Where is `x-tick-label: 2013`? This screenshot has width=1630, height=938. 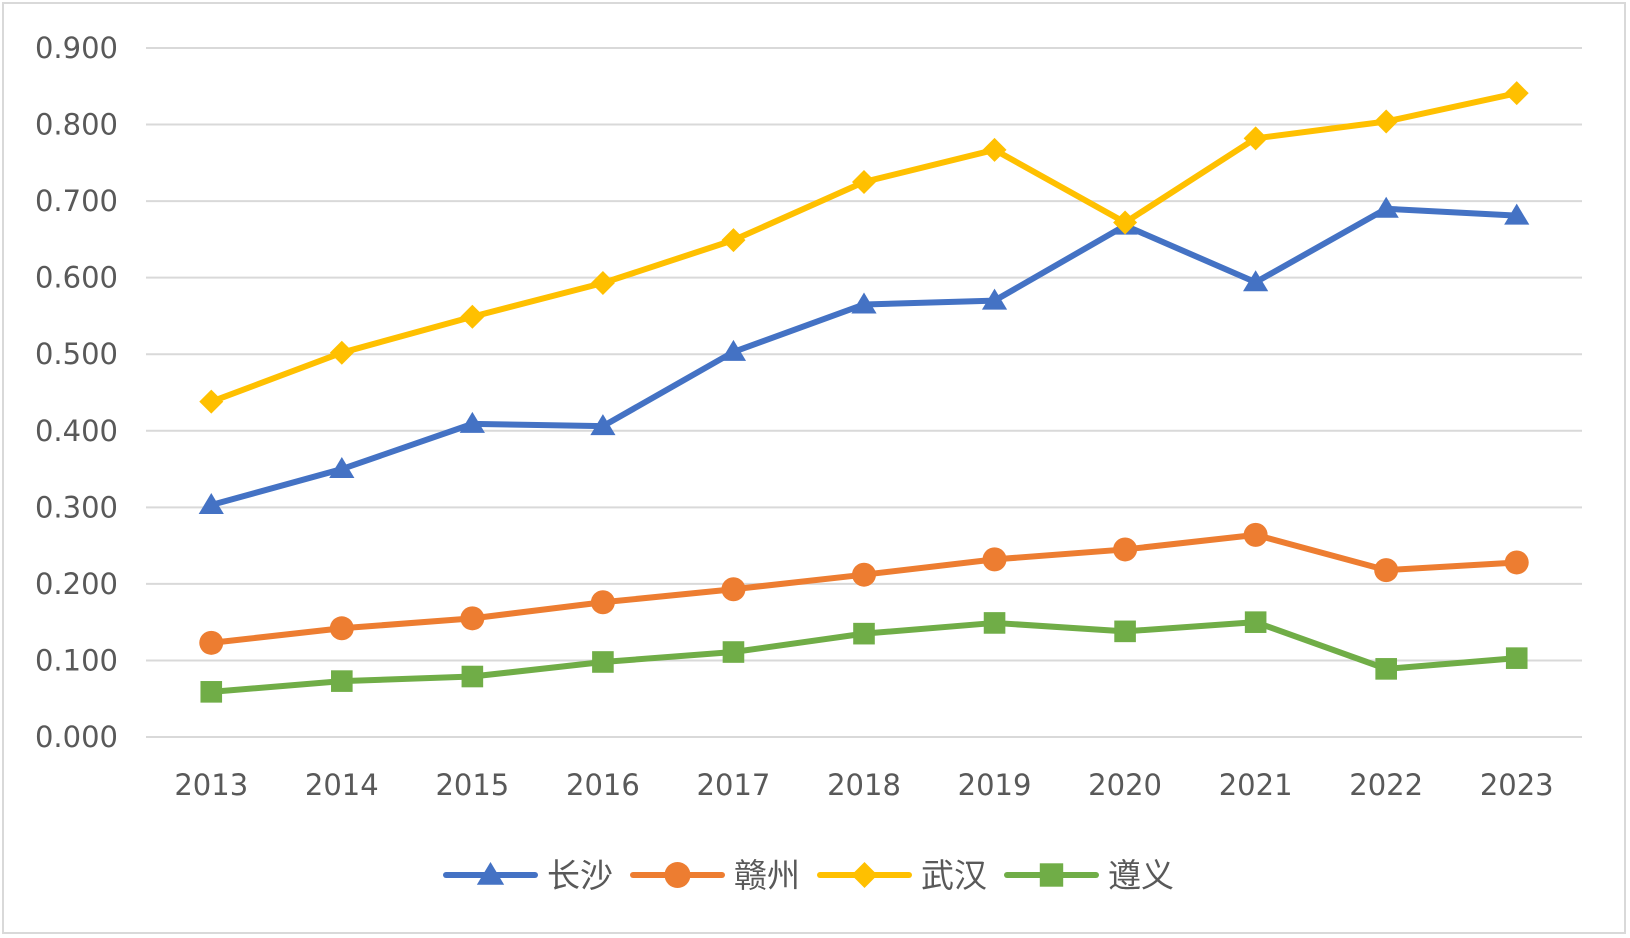 x-tick-label: 2013 is located at coordinates (211, 785).